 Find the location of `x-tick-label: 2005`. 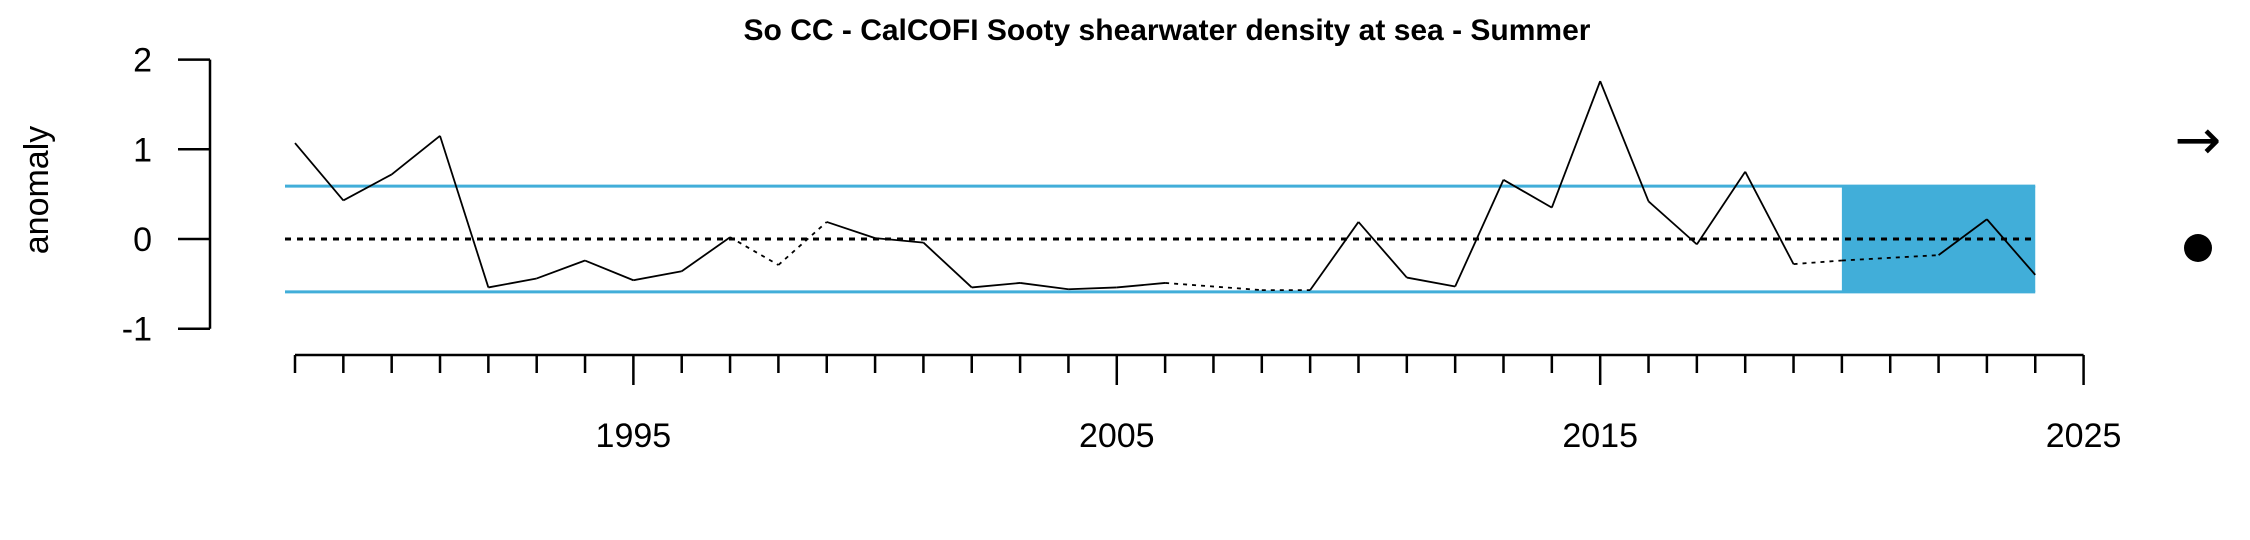

x-tick-label: 2005 is located at coordinates (1117, 436).